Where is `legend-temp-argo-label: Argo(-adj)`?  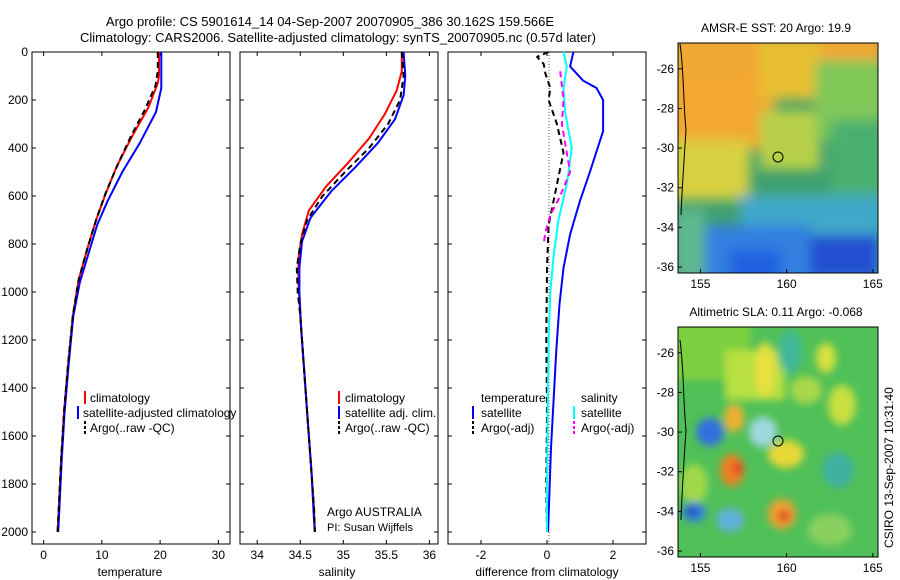
legend-temp-argo-label: Argo(-adj) is located at coordinates (507, 428).